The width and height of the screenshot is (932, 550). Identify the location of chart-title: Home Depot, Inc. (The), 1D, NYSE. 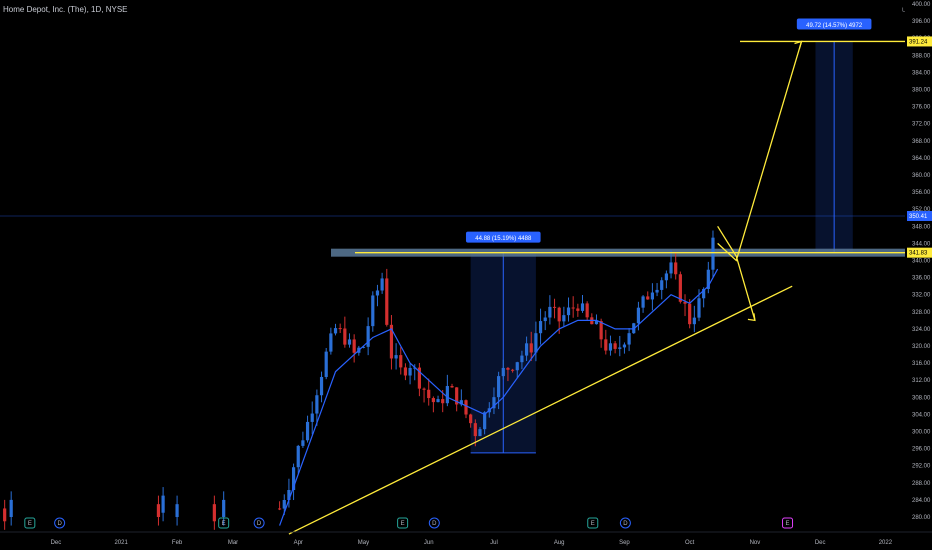
(65, 9).